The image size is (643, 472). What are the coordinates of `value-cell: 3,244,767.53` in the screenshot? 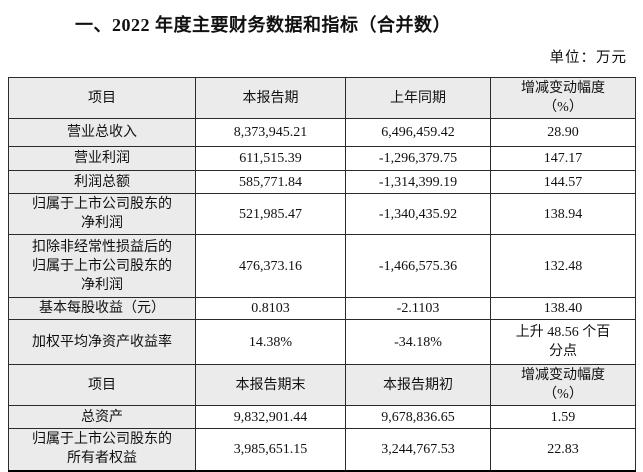 It's located at (418, 450).